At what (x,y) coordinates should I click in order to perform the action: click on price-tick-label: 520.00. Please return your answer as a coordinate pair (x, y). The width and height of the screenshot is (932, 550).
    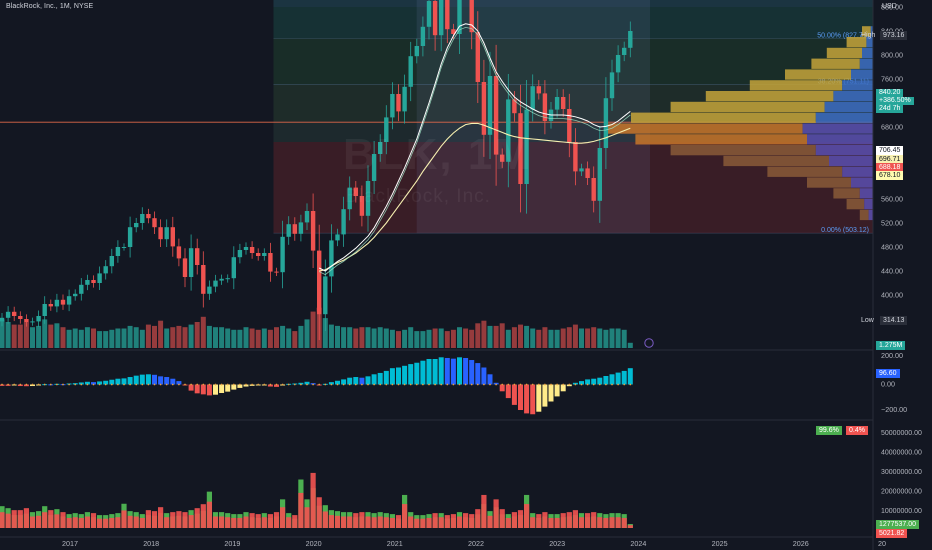
    Looking at the image, I should click on (892, 223).